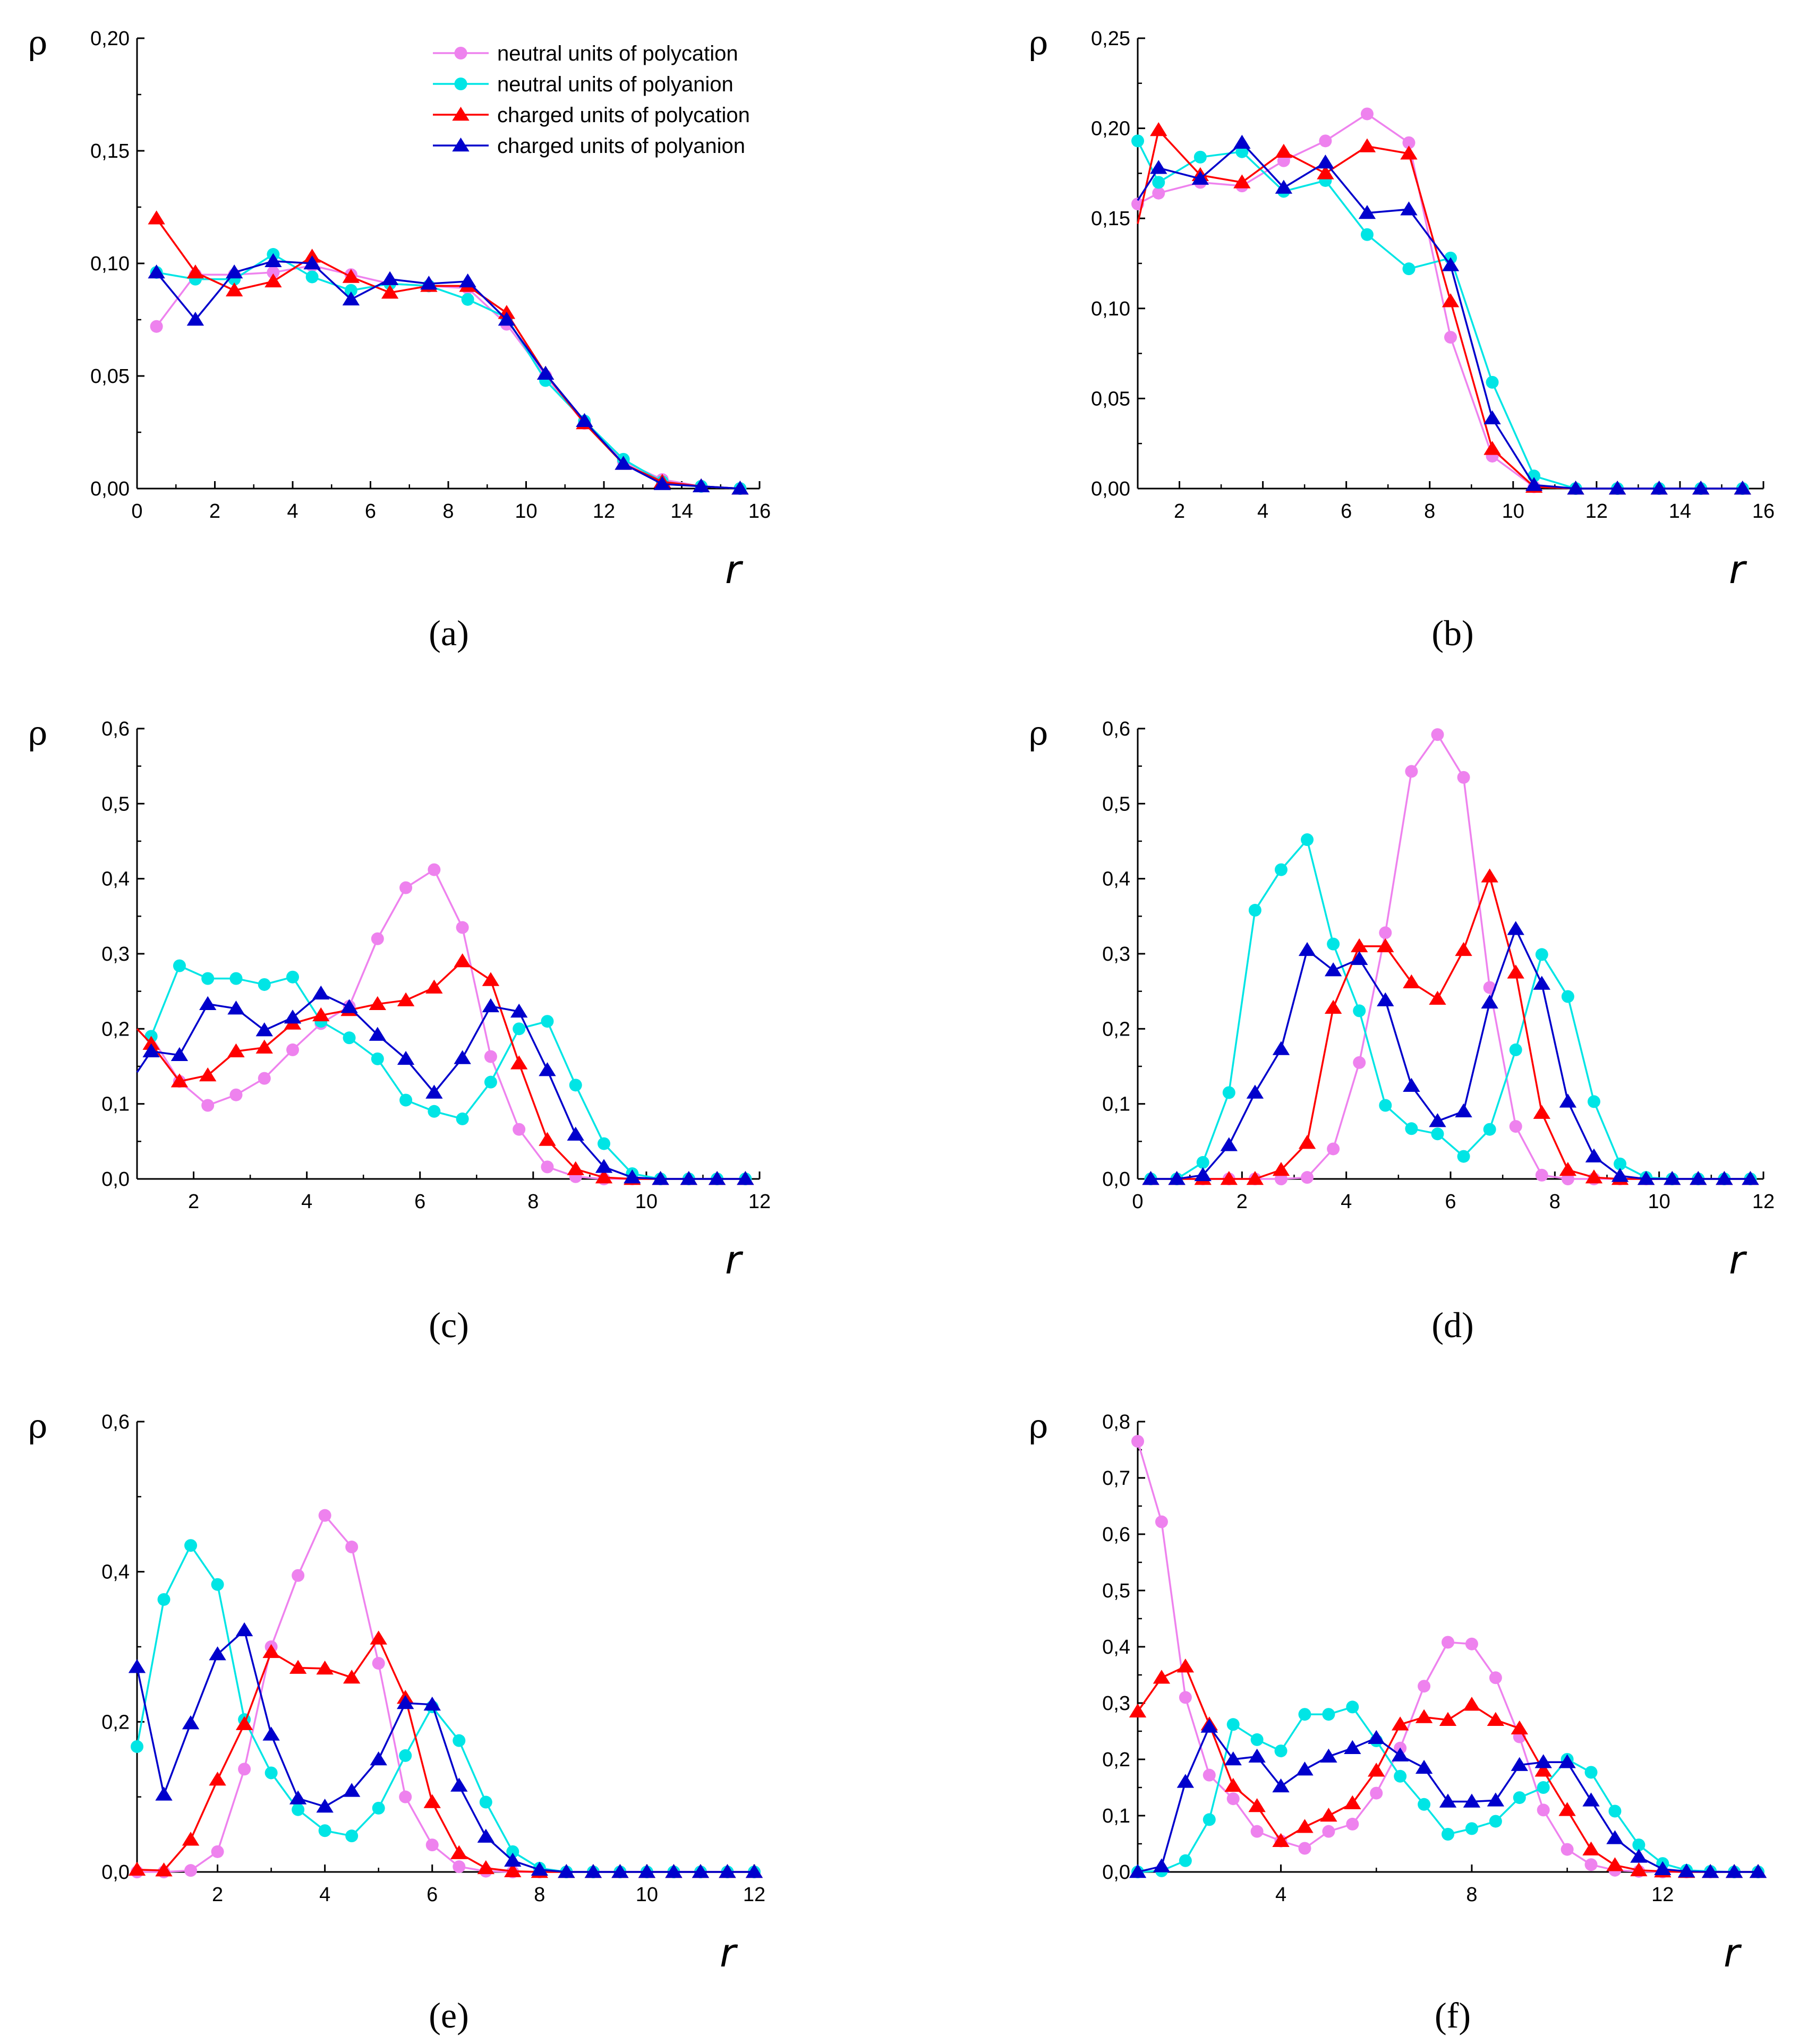 The height and width of the screenshot is (2044, 1799). What do you see at coordinates (1262, 511) in the screenshot?
I see `x-tick-label: 4` at bounding box center [1262, 511].